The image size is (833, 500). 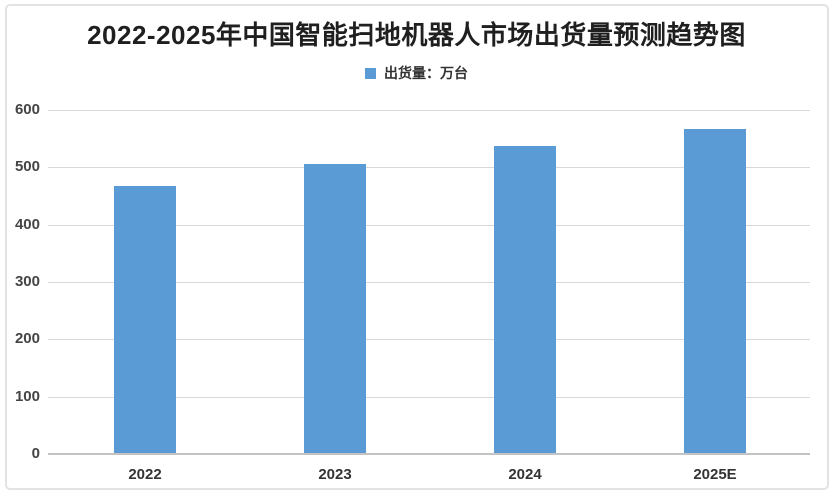 What do you see at coordinates (35, 453) in the screenshot?
I see `y-tick-label: 0` at bounding box center [35, 453].